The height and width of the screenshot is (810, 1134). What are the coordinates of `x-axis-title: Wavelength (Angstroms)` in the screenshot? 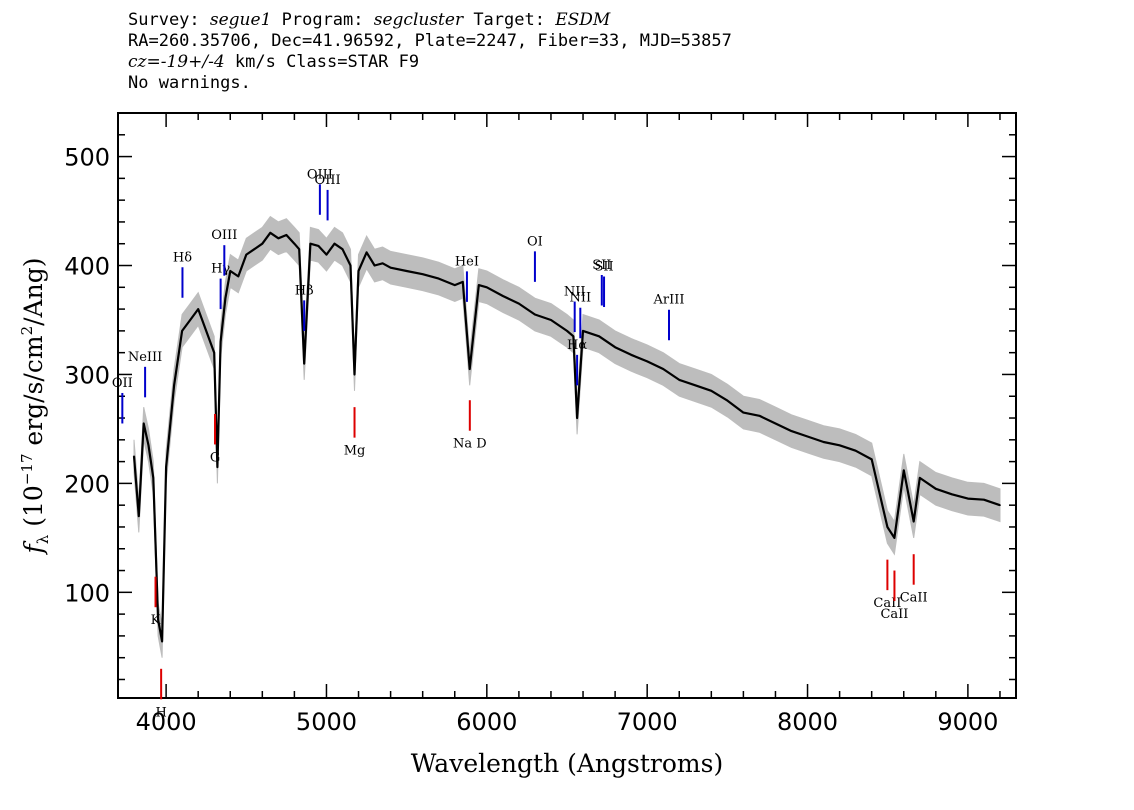 It's located at (567, 763).